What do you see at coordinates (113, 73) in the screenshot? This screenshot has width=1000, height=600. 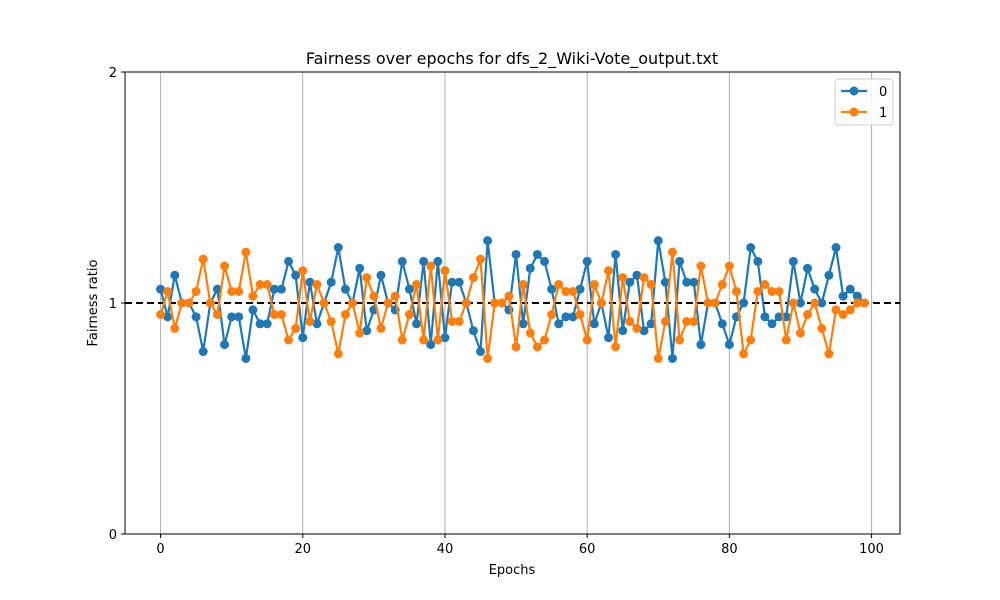 I see `y-tick-label: 2` at bounding box center [113, 73].